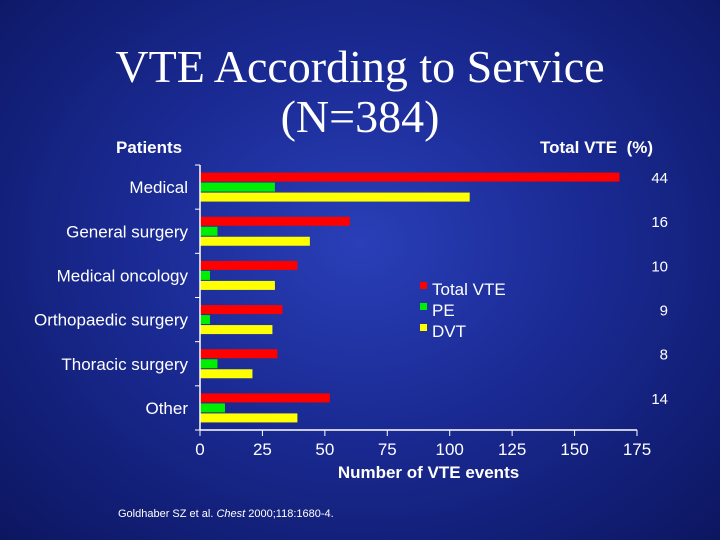 This screenshot has width=720, height=540. What do you see at coordinates (275, 221) in the screenshot?
I see `bar-general-surgery-total-vte` at bounding box center [275, 221].